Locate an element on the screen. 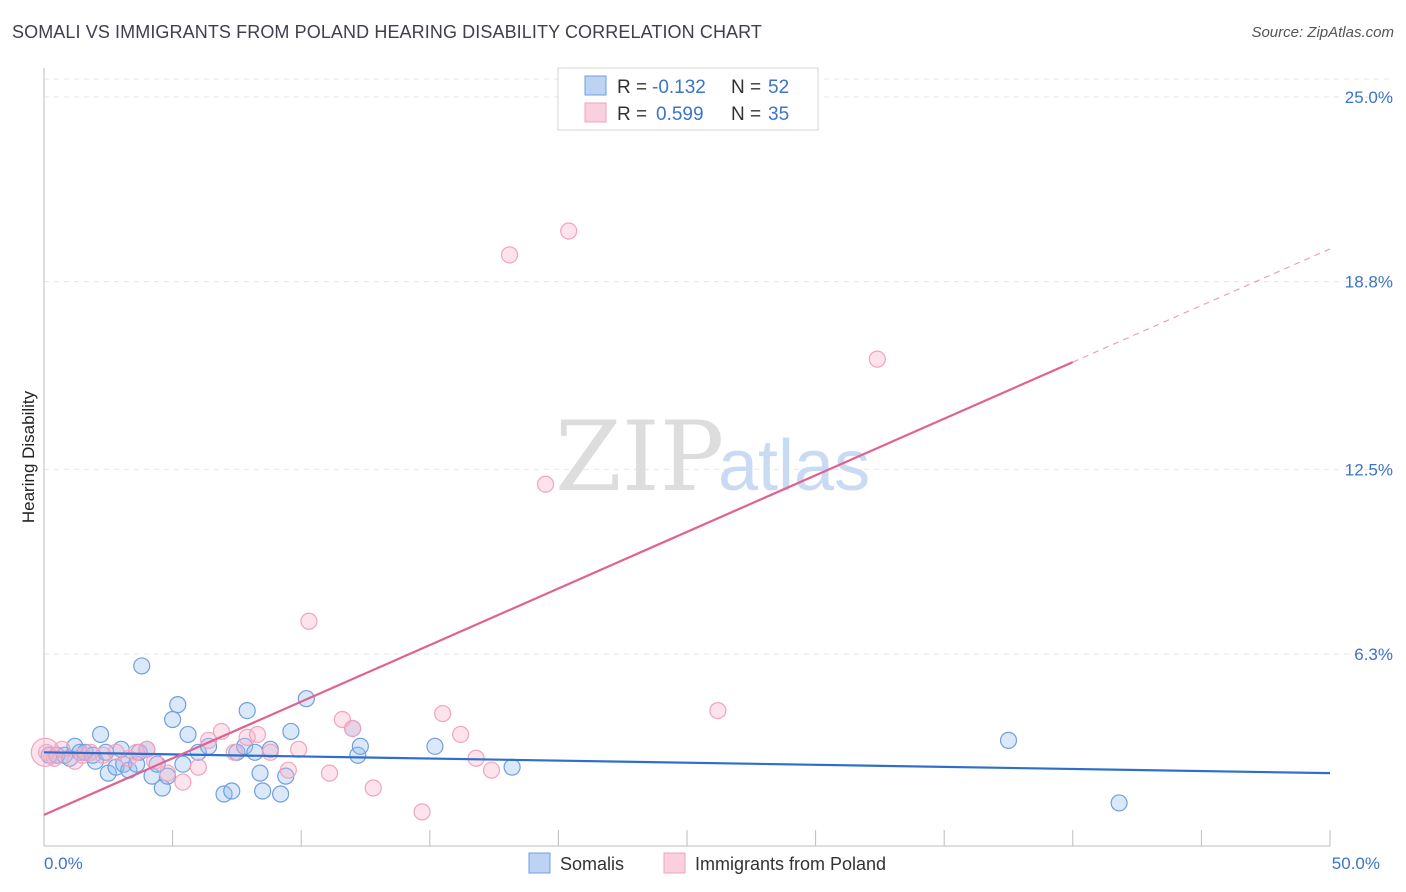  legend-n-value-poland: 35 is located at coordinates (778, 114).